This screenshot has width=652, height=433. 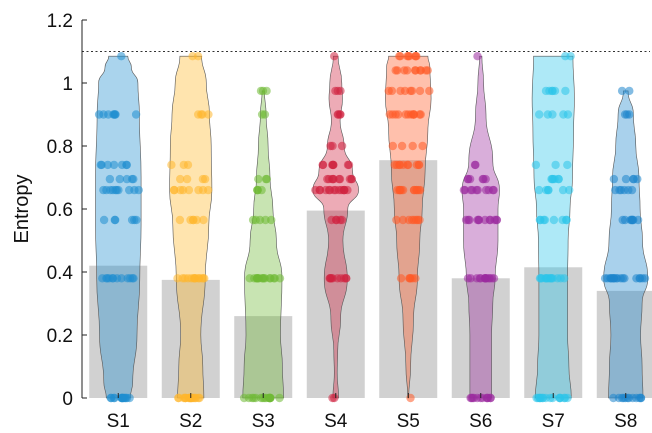 What do you see at coordinates (263, 357) in the screenshot?
I see `bar-s3` at bounding box center [263, 357].